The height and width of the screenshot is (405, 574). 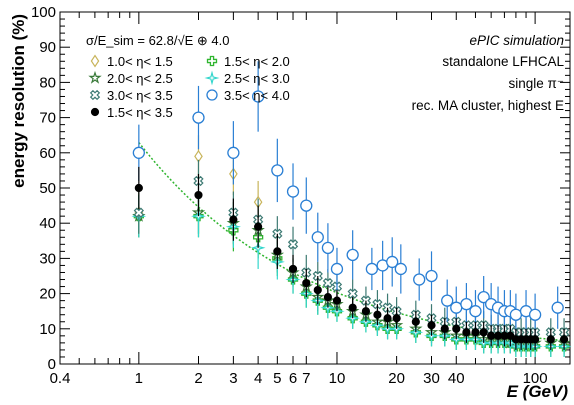 What do you see at coordinates (47, 153) in the screenshot?
I see `y-tick-label: 60` at bounding box center [47, 153].